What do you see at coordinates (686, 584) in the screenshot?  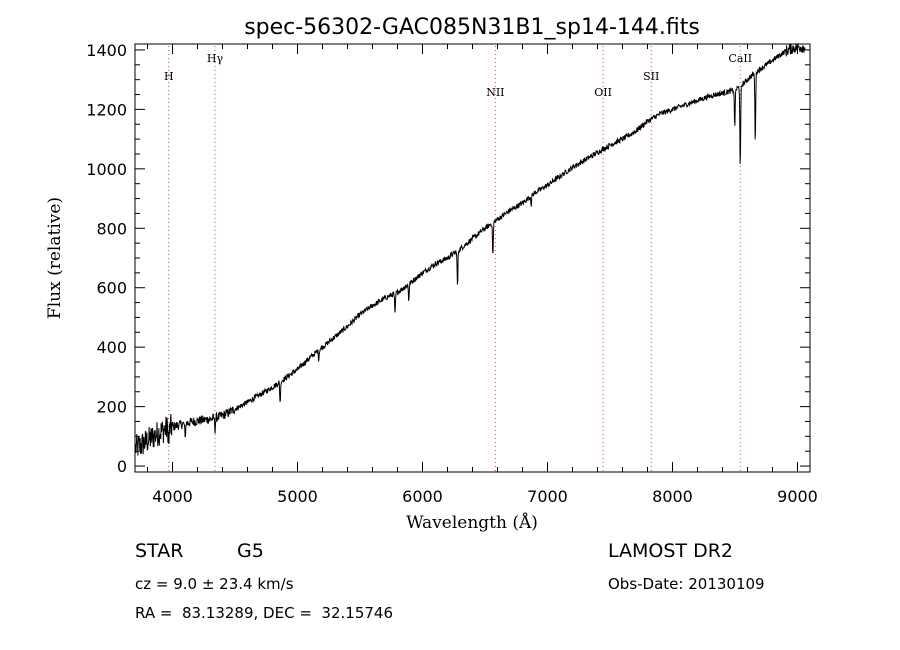 I see `obs-date: Obs-Date: 20130109` at bounding box center [686, 584].